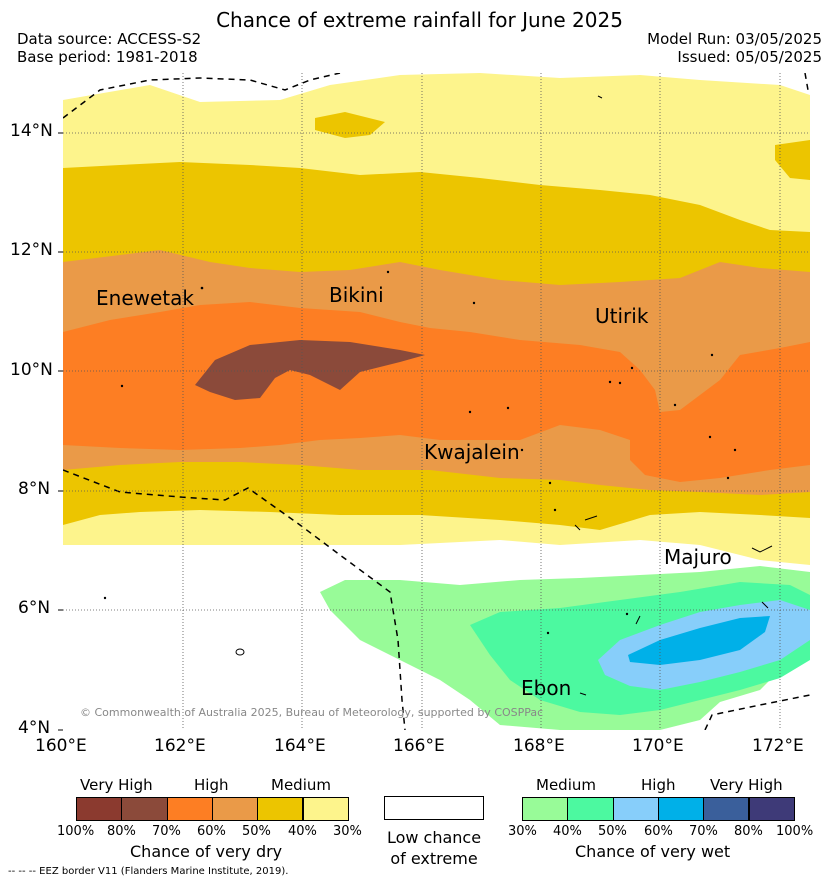 Image resolution: width=839 pixels, height=885 pixels. I want to click on low-chance-label-1: Low chance, so click(434, 837).